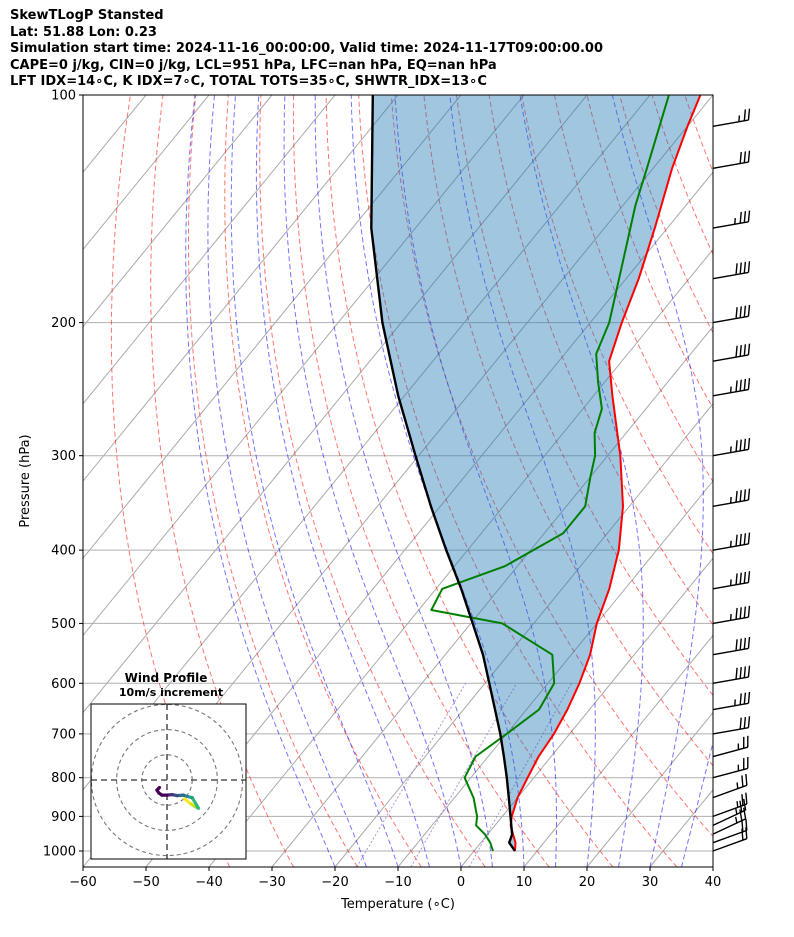  What do you see at coordinates (171, 692) in the screenshot?
I see `hodograph-subtitle: 10m/s increment` at bounding box center [171, 692].